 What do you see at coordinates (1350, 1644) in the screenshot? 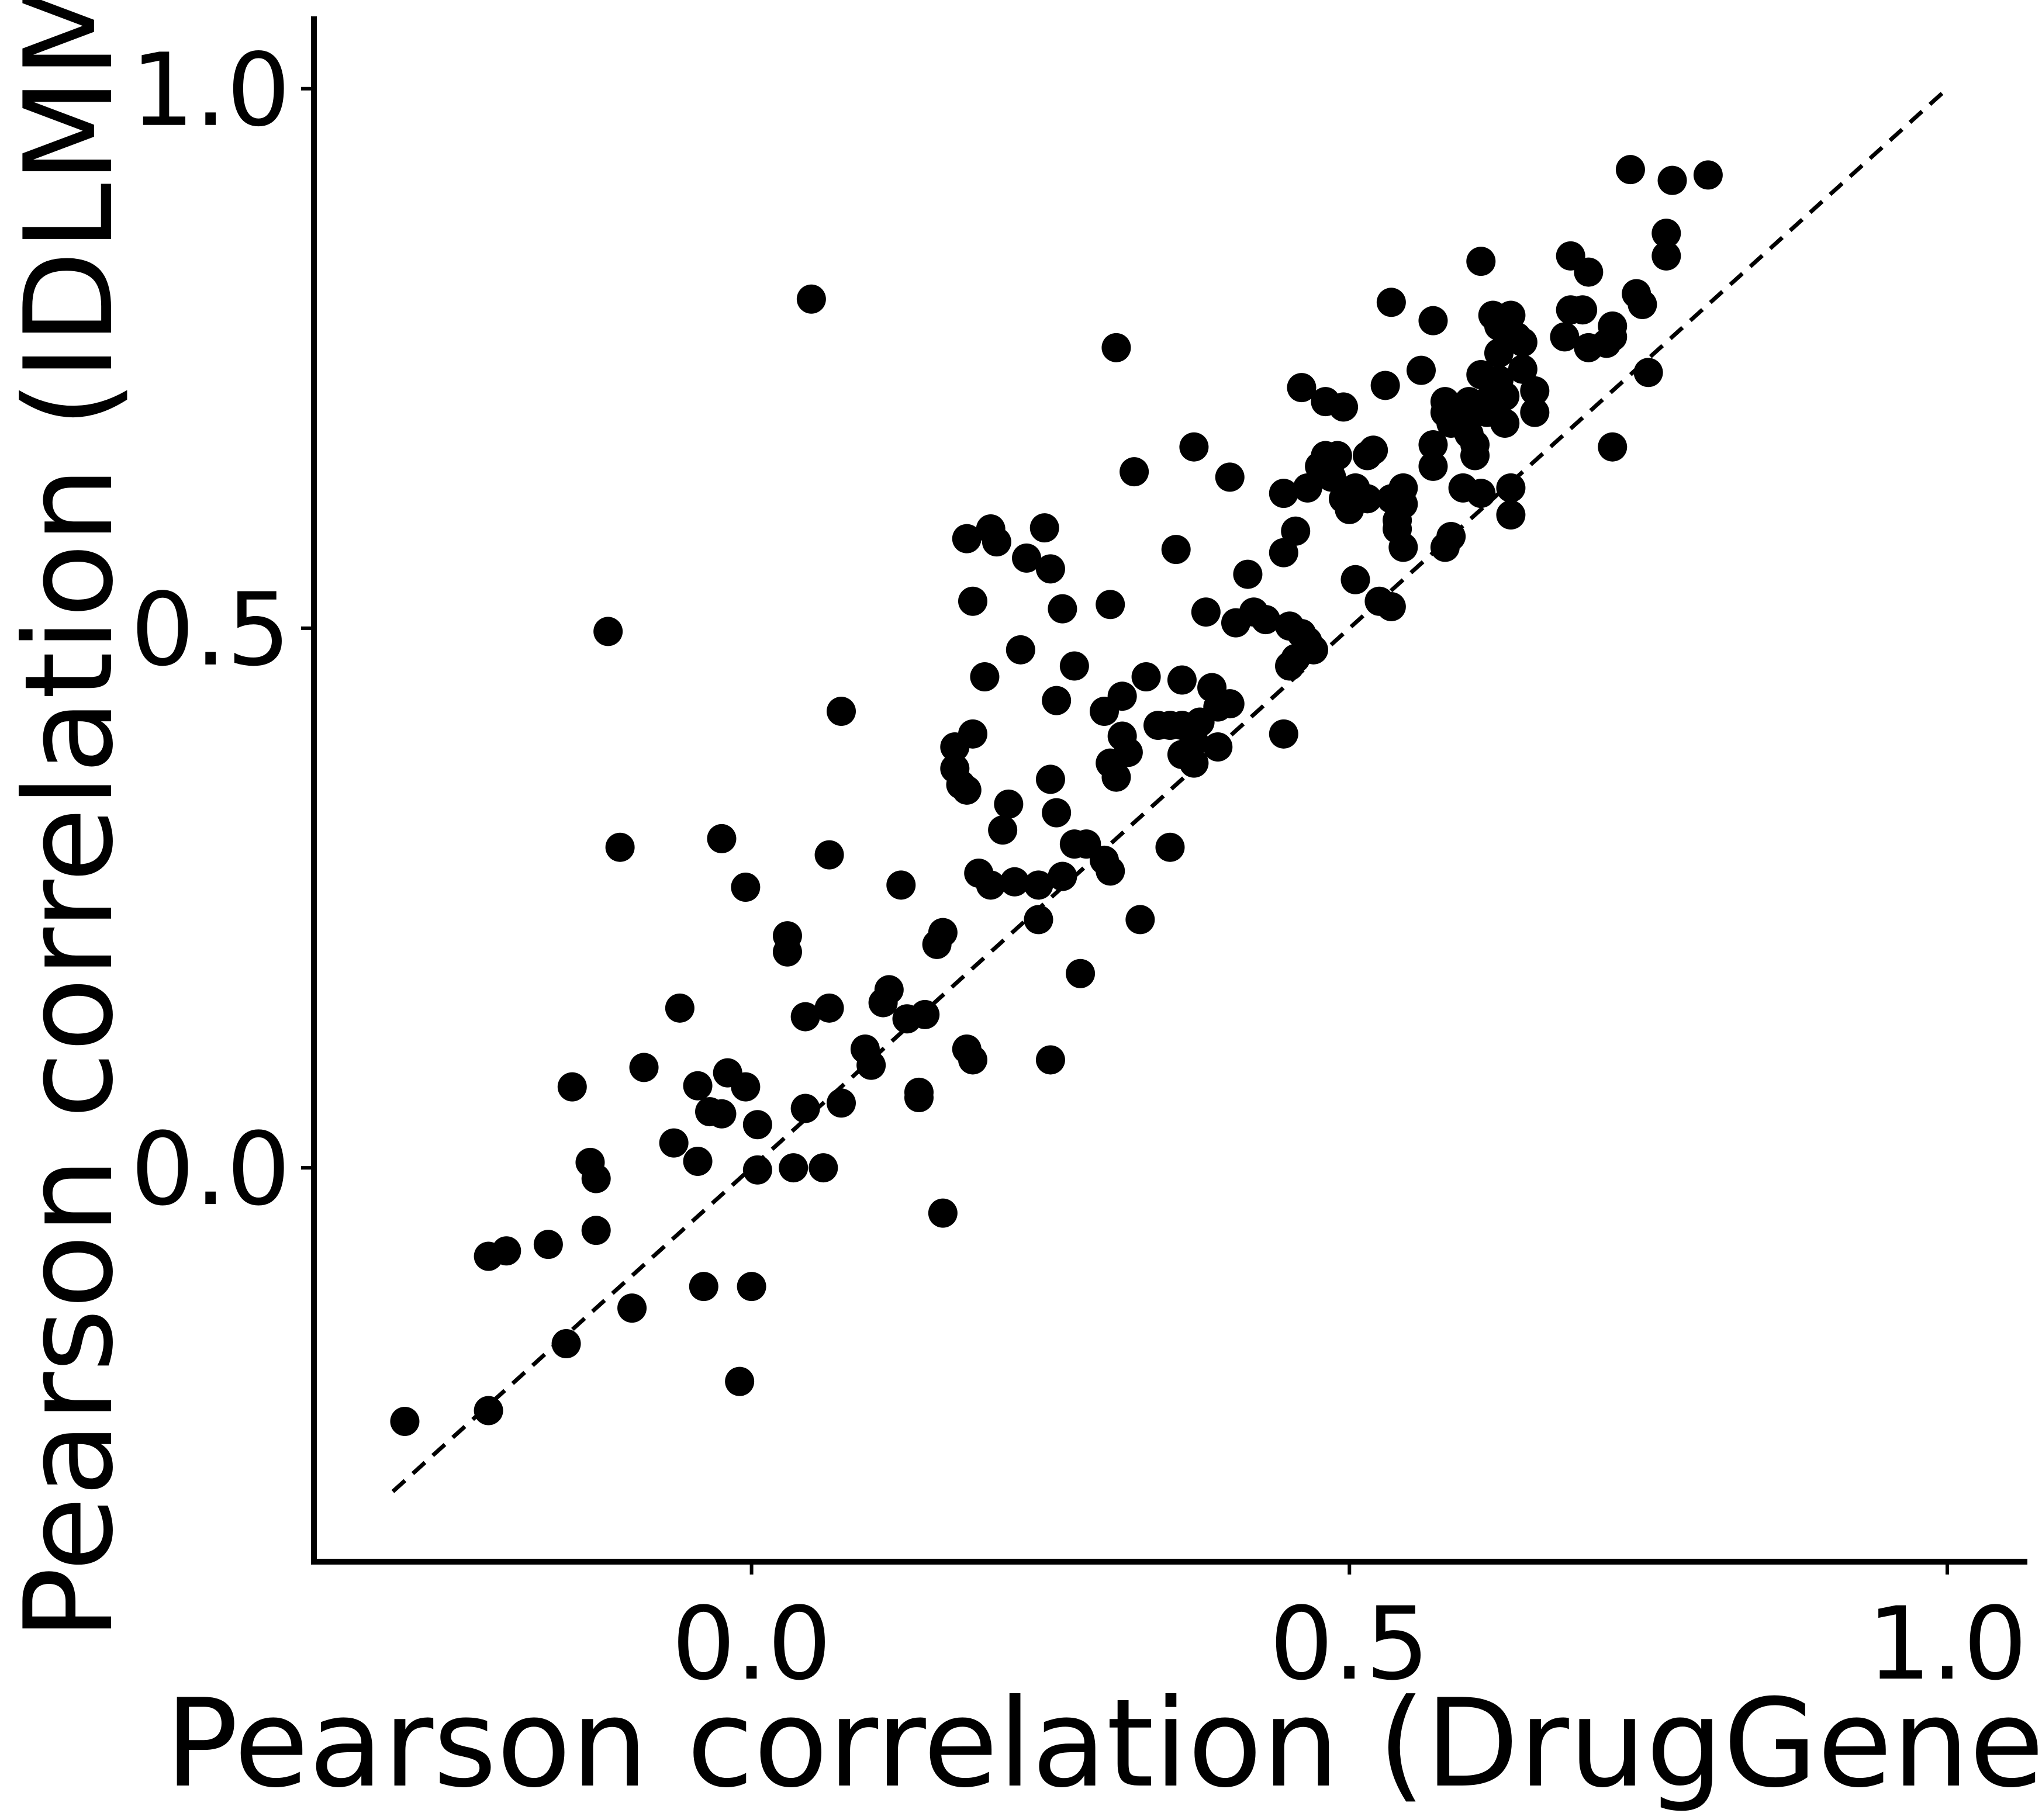
I see `x-tick-label: 0.5` at bounding box center [1350, 1644].